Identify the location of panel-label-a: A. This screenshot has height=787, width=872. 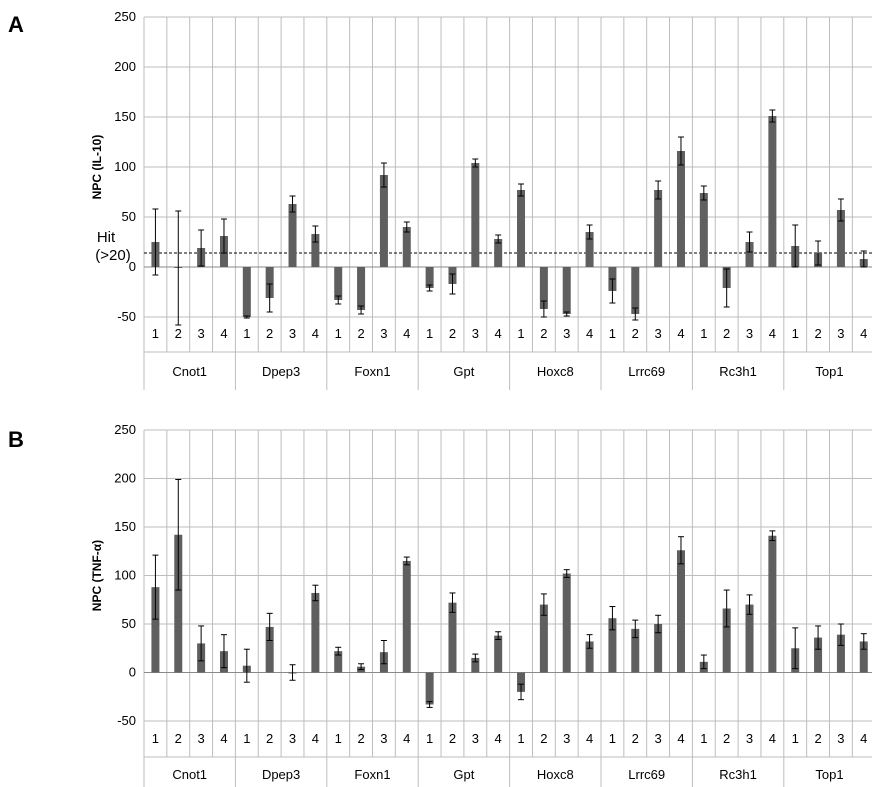
(16, 24).